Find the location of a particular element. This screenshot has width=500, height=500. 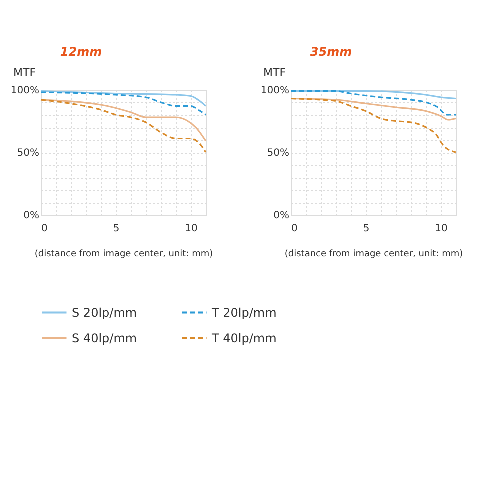

legend-label: T 20lp/mm is located at coordinates (244, 313).